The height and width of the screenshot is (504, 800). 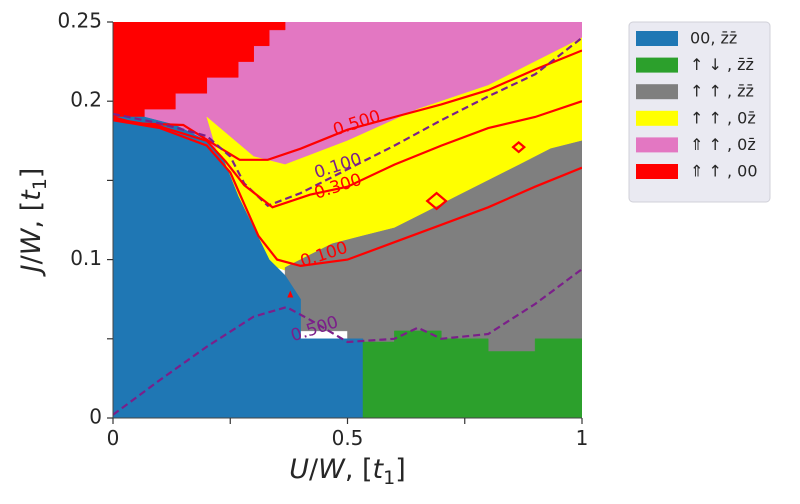 I want to click on y-tick-label-2: 0.1, so click(x=86, y=258).